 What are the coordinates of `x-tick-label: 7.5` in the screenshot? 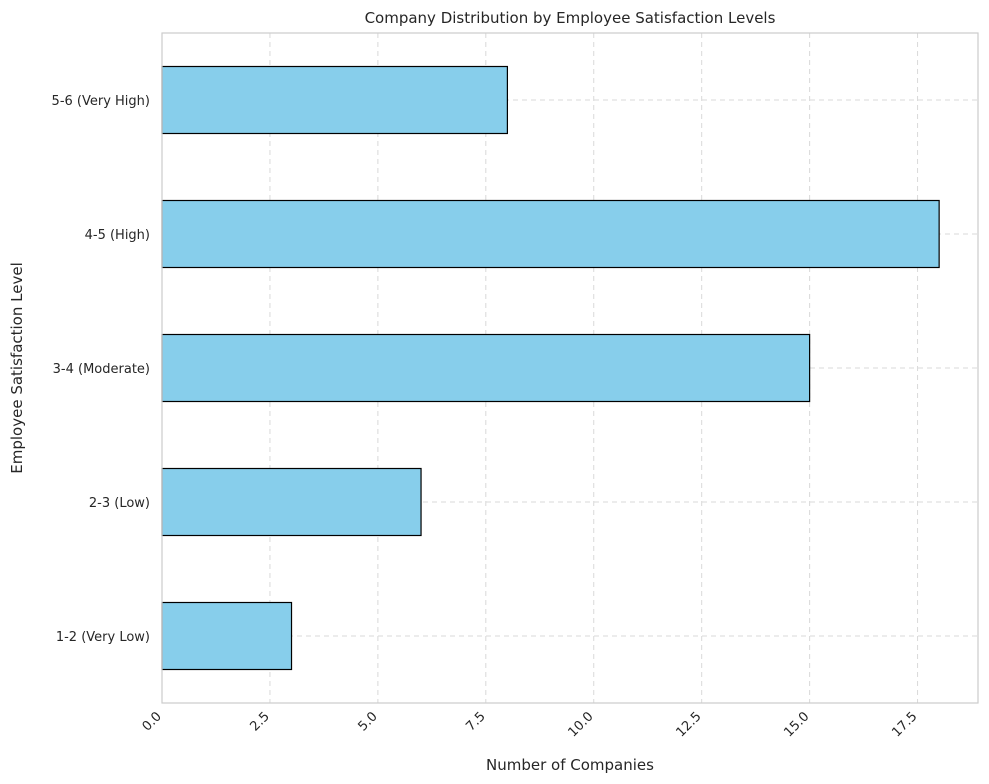 It's located at (475, 721).